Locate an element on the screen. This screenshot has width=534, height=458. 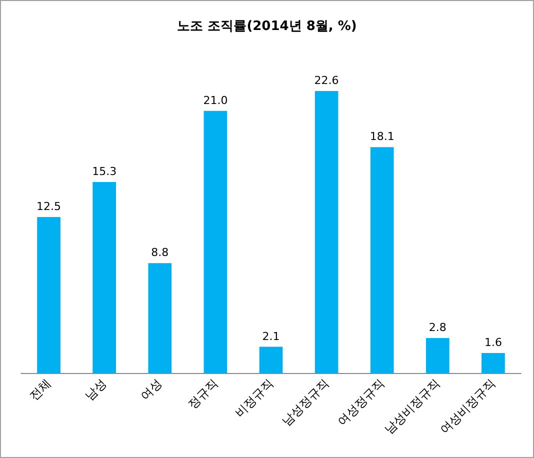
data-label: 2.8 is located at coordinates (437, 327).